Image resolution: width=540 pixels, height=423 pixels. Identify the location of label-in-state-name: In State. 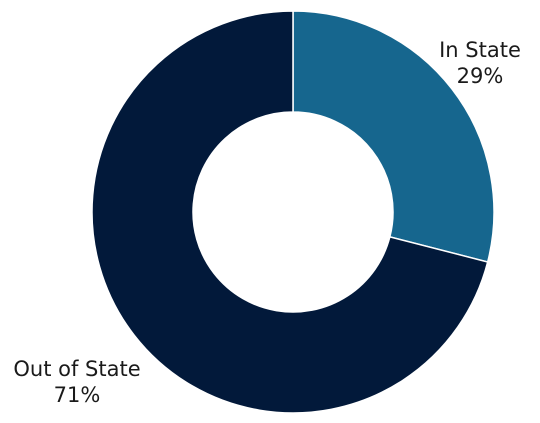
(480, 50).